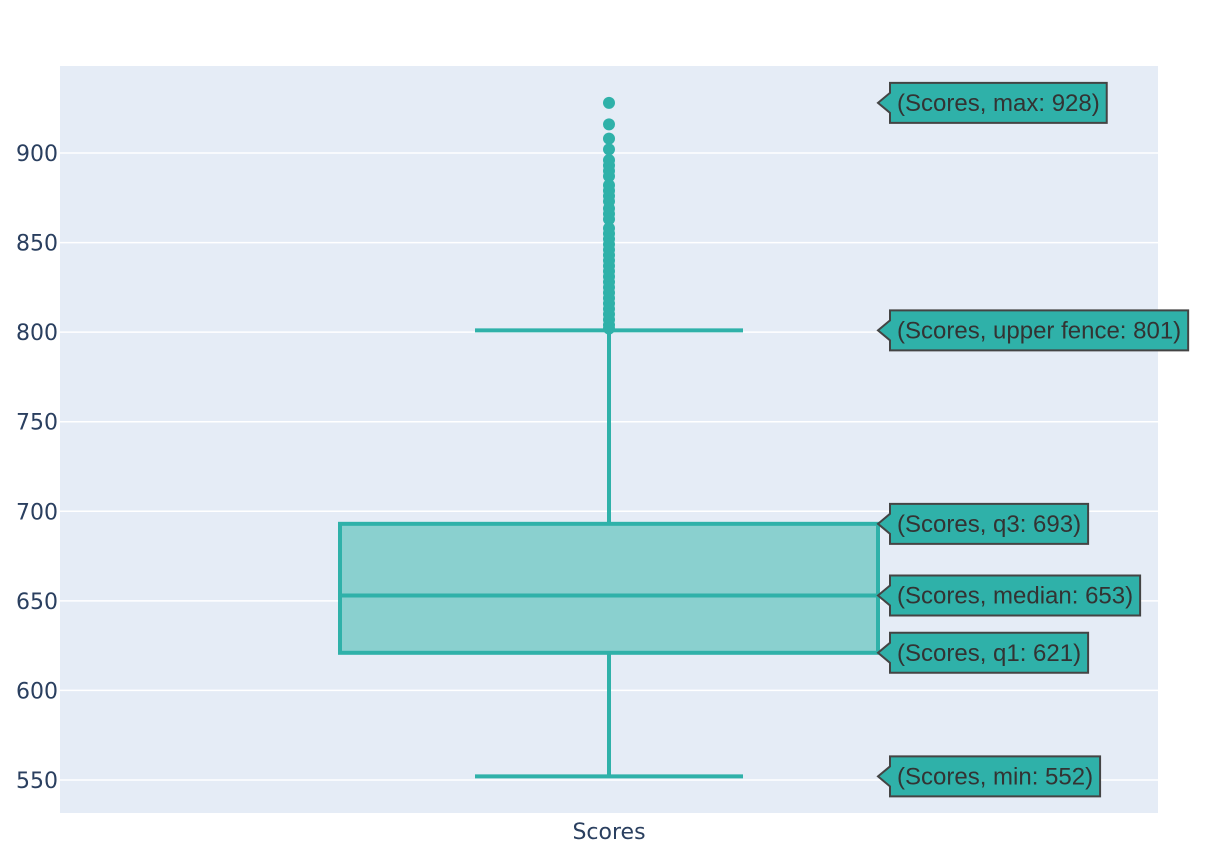 The height and width of the screenshot is (860, 1226). What do you see at coordinates (998, 103) in the screenshot?
I see `tooltip-text: (Scores, max: 928)` at bounding box center [998, 103].